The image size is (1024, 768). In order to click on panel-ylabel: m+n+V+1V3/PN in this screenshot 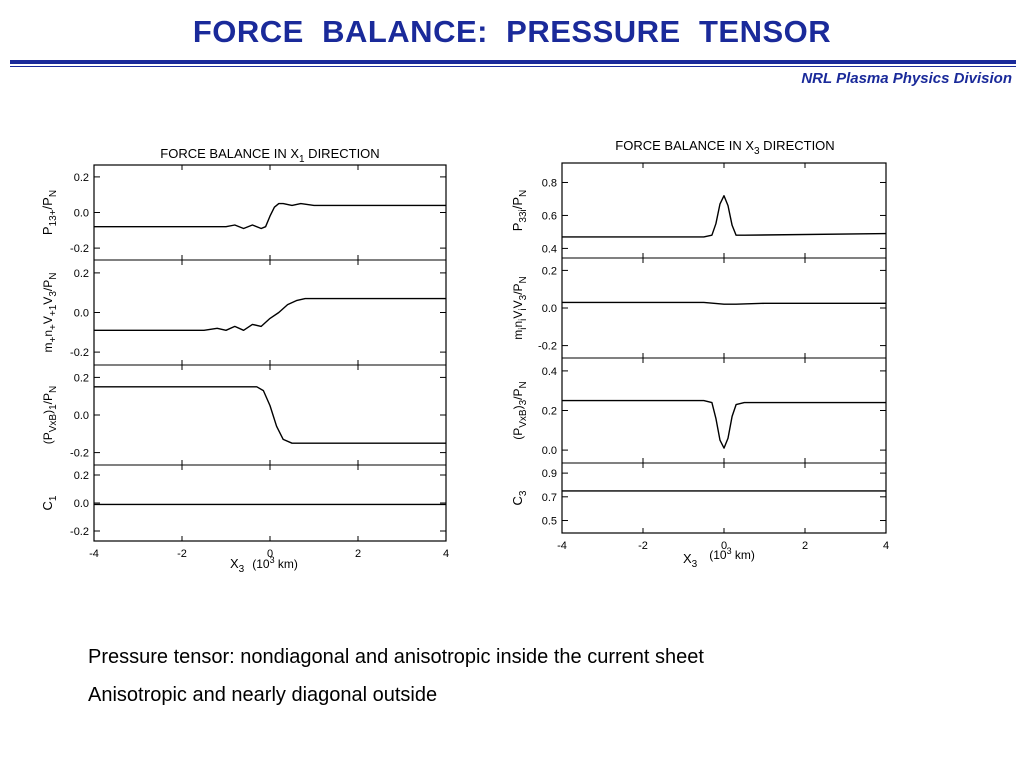, I will do `click(50, 313)`.